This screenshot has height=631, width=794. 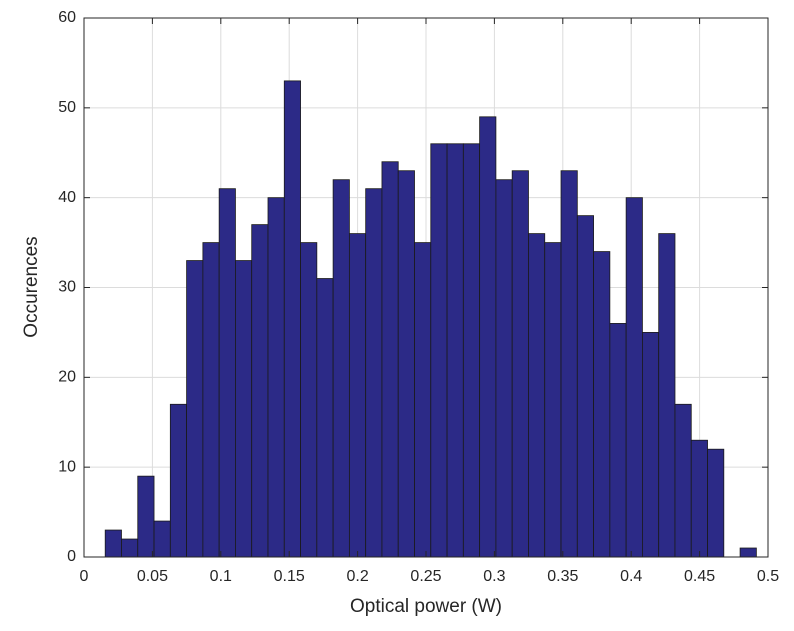 What do you see at coordinates (631, 576) in the screenshot?
I see `x-tick-label: 0.4` at bounding box center [631, 576].